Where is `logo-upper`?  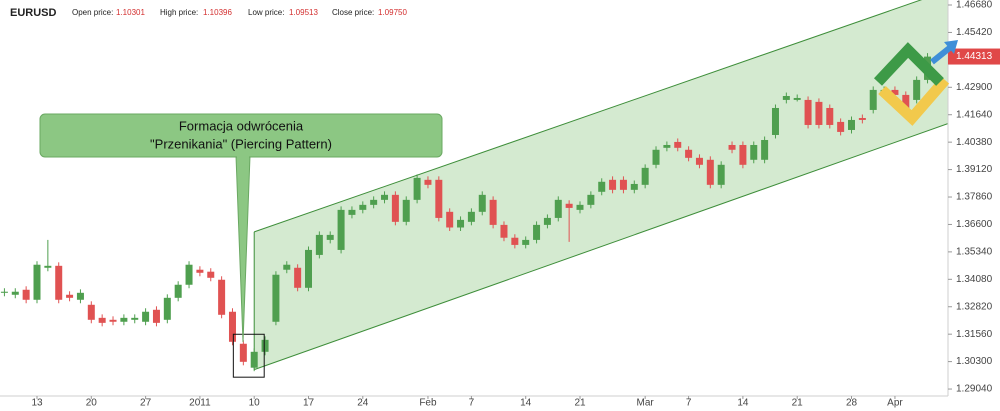 logo-upper is located at coordinates (908, 64).